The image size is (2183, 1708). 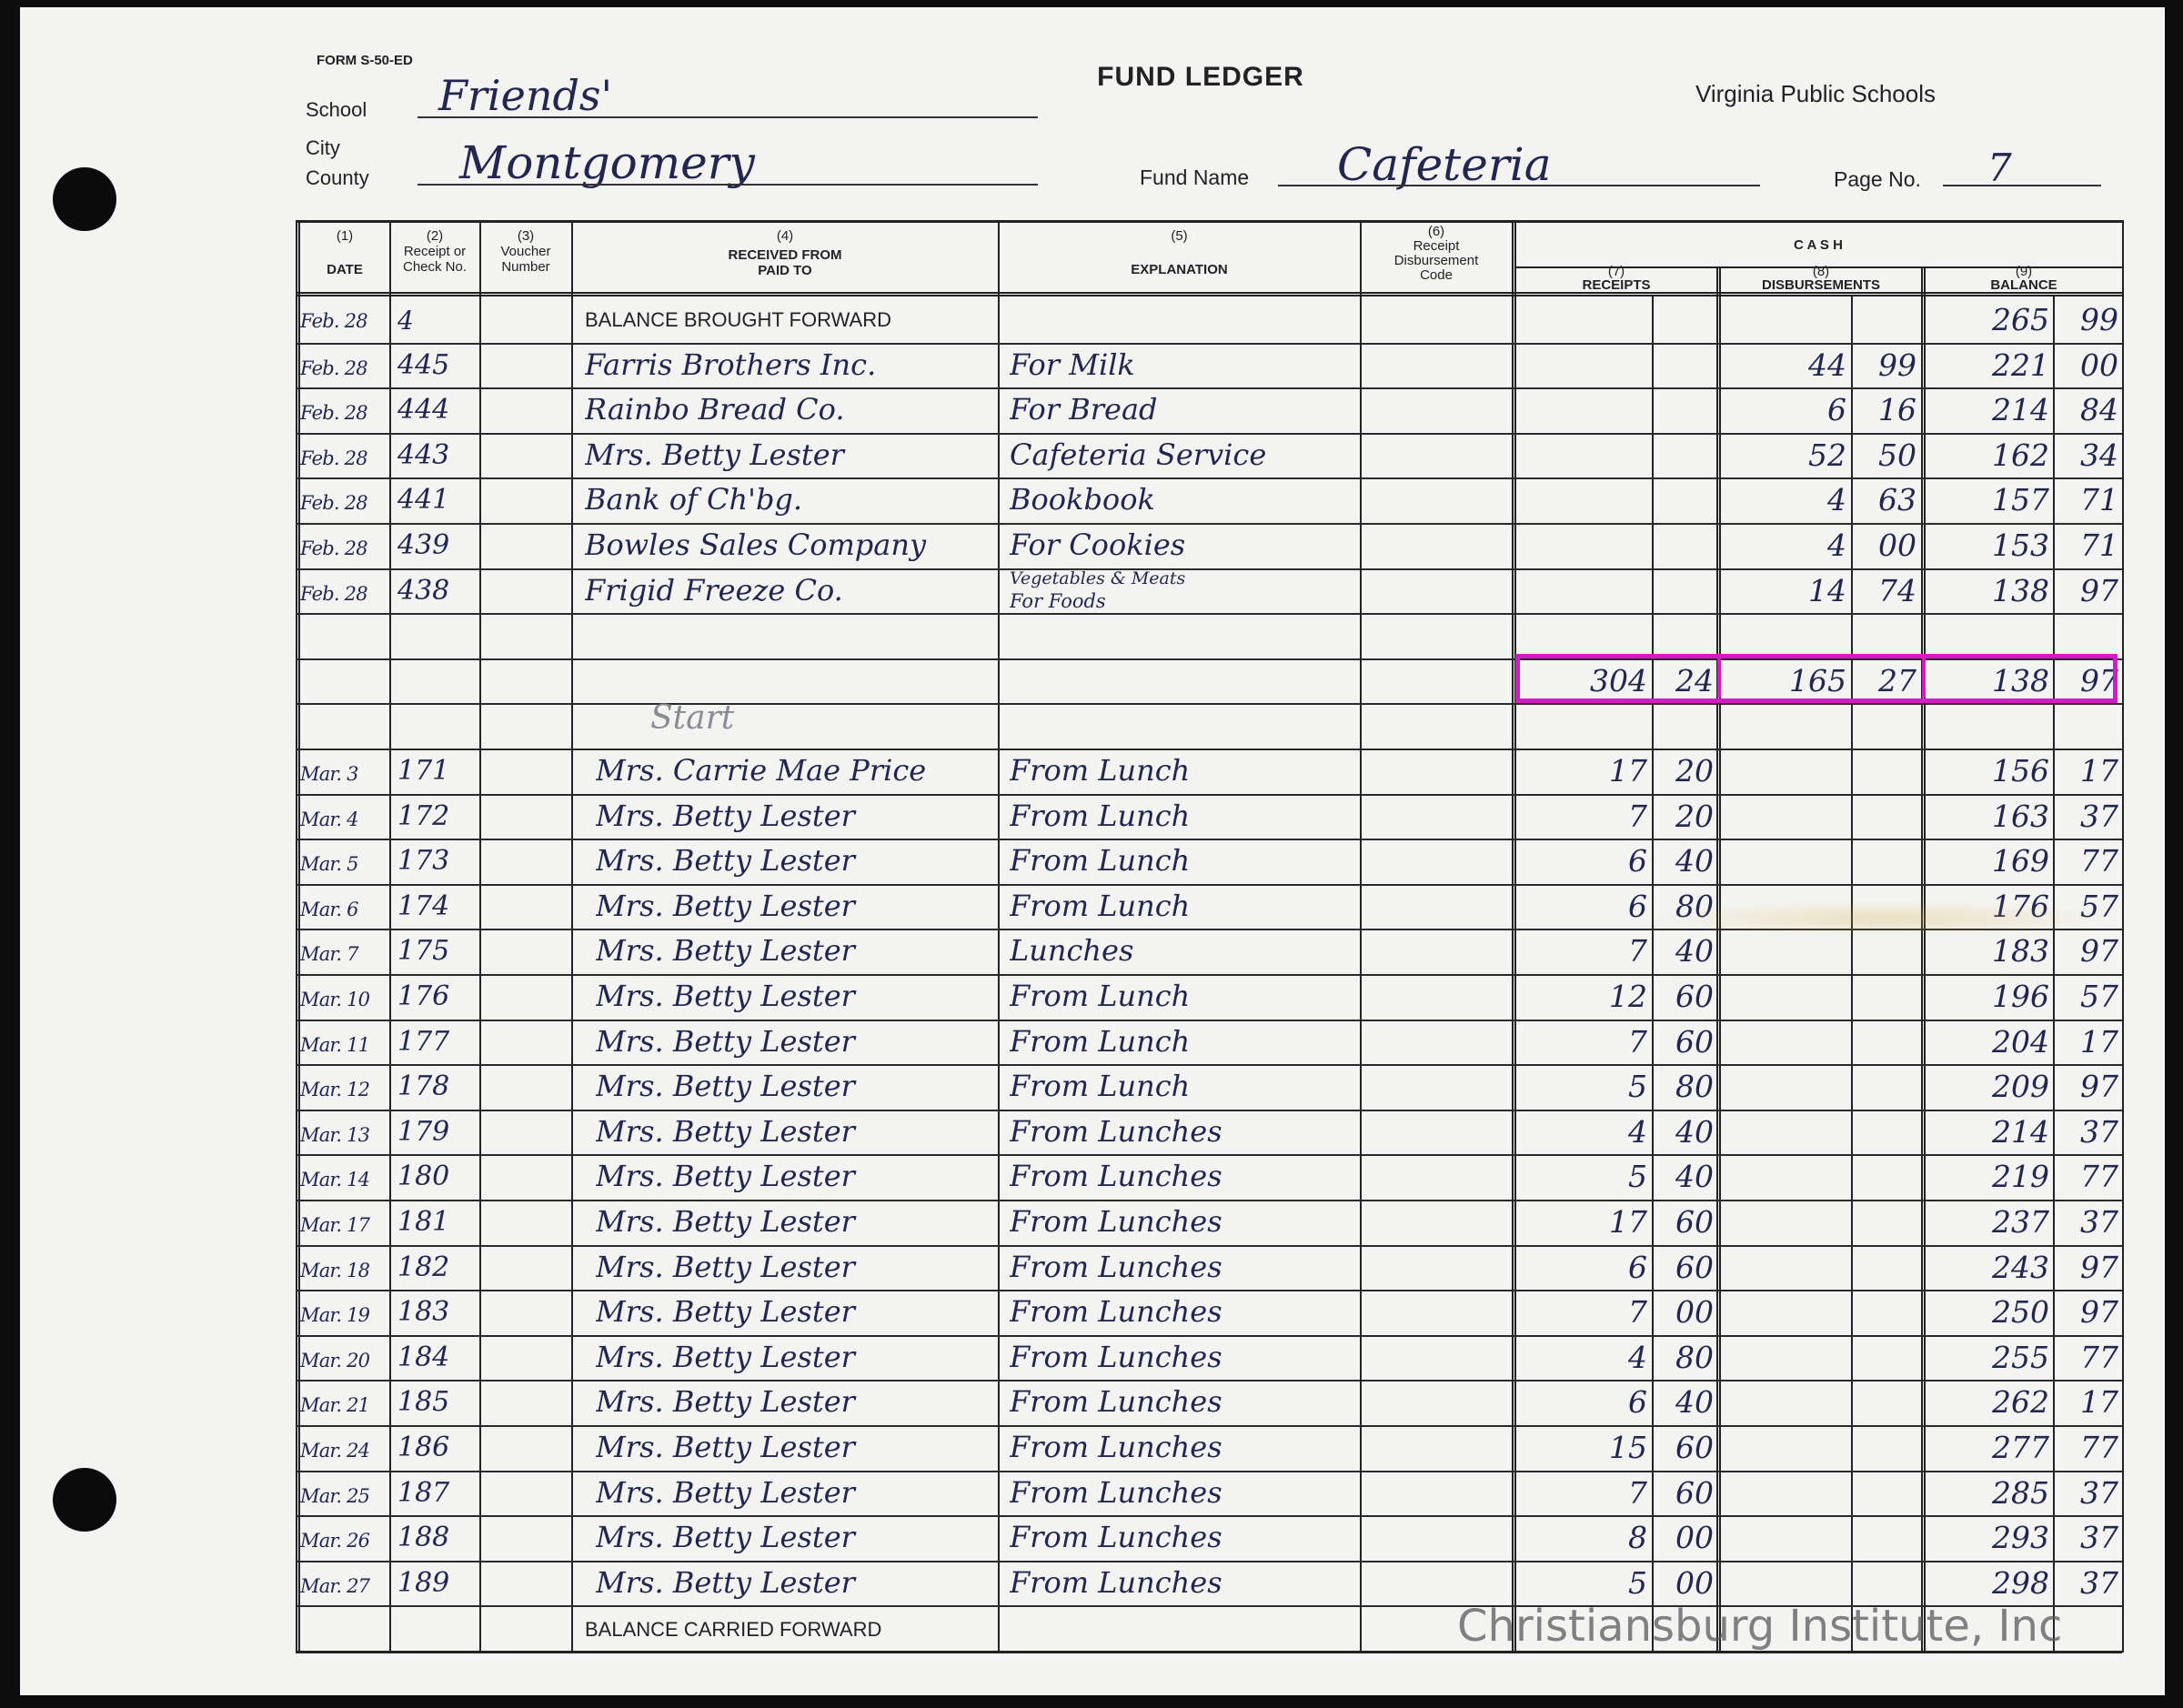 I want to click on entry-number: 443, so click(x=423, y=455).